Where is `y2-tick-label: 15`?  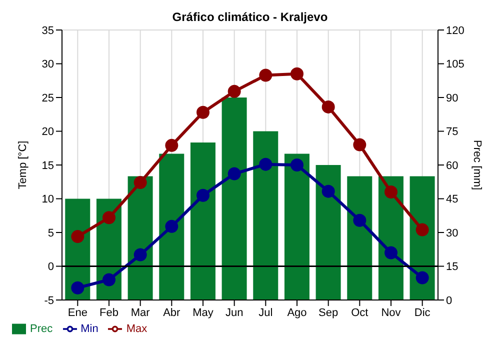
y2-tick-label: 15 is located at coordinates (452, 267).